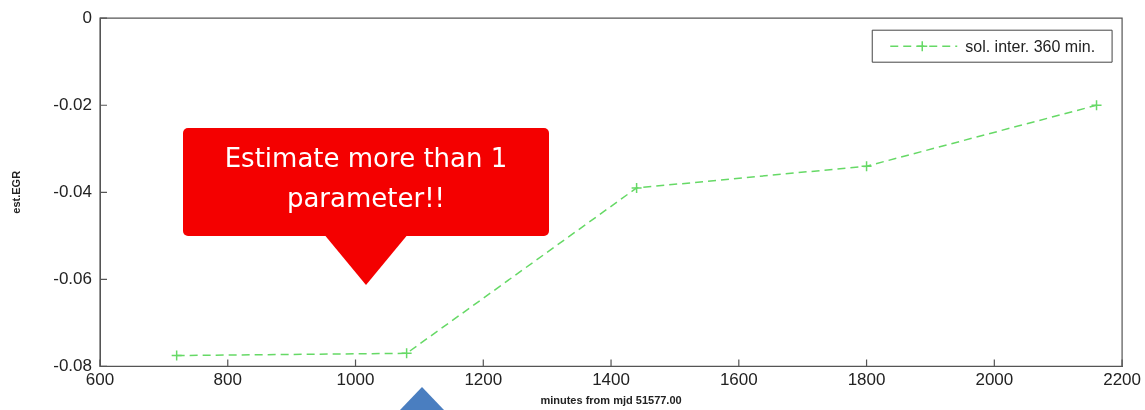 Image resolution: width=1145 pixels, height=410 pixels. I want to click on y-tick-label: -0.04, so click(72, 191).